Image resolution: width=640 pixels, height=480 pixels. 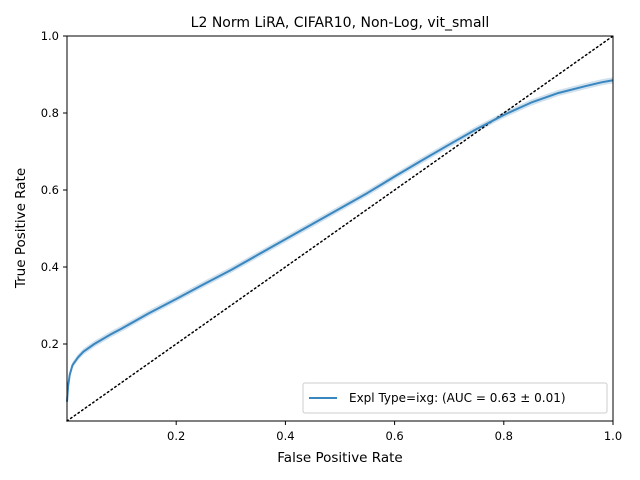 What do you see at coordinates (504, 436) in the screenshot?
I see `x-tick-label: 0.8` at bounding box center [504, 436].